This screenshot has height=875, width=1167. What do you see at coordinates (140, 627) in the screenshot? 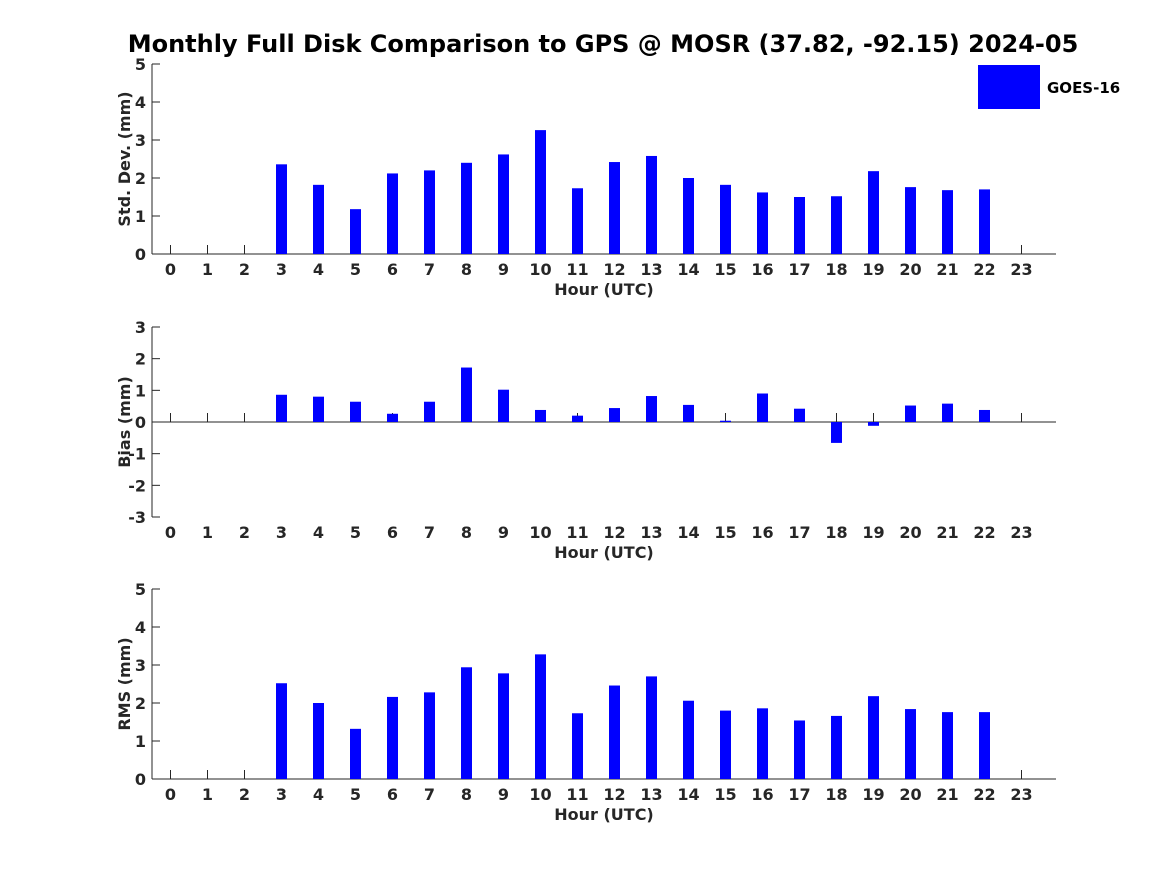
I see `rms-y-tick-label: 4` at bounding box center [140, 627].